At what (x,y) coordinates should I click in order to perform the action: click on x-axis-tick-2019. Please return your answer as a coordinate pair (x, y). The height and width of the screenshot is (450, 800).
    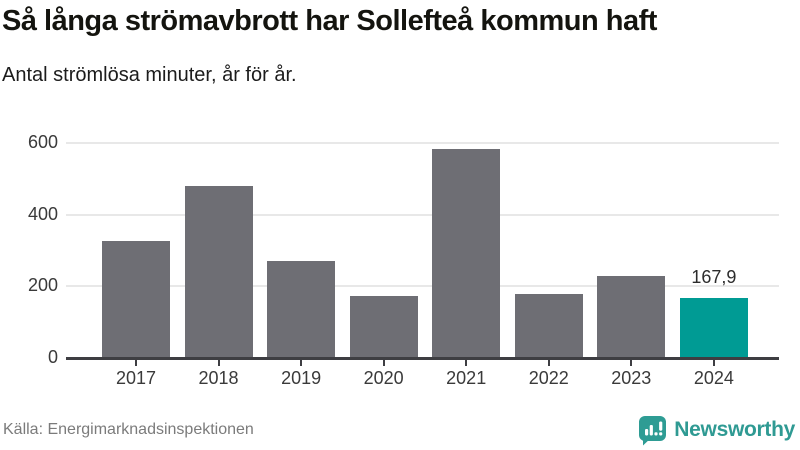
    Looking at the image, I should click on (301, 363).